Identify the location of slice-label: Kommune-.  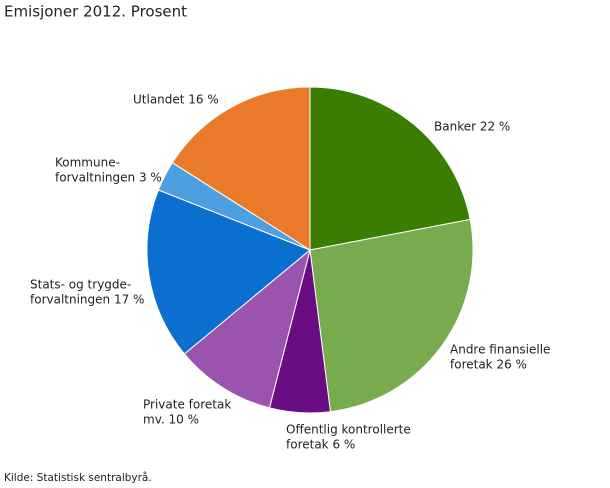
(87, 163).